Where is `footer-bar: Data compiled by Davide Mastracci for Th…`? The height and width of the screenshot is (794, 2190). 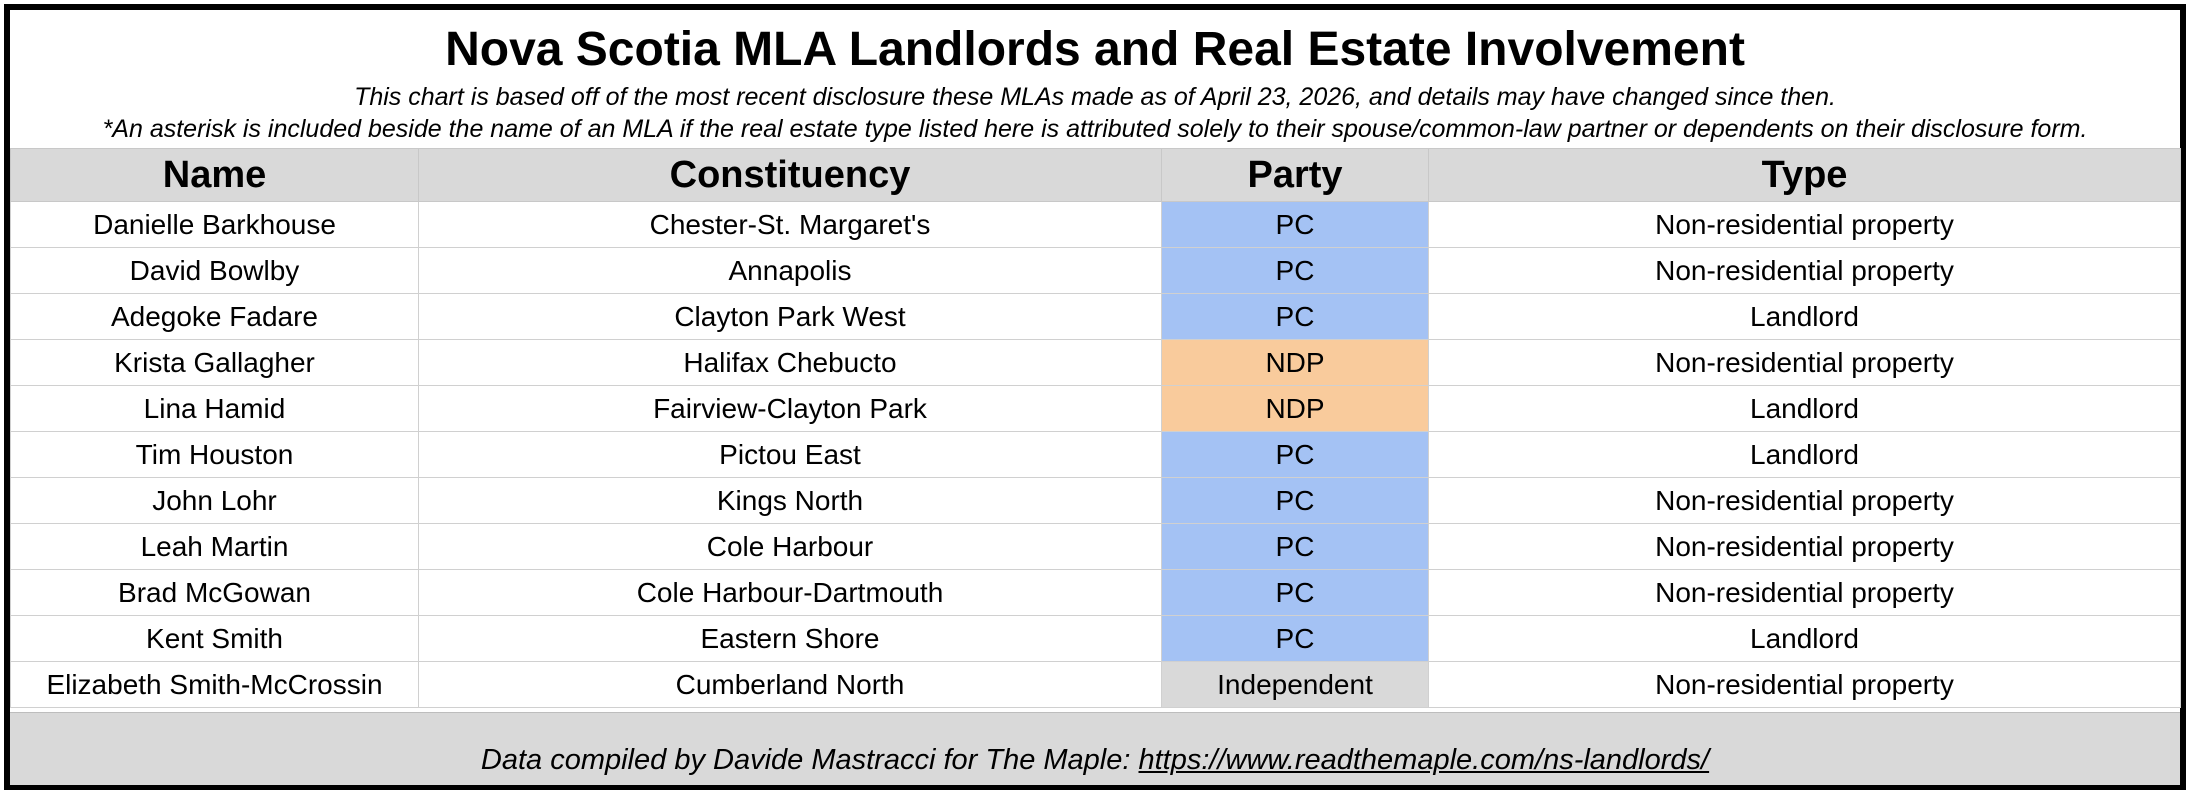
footer-bar: Data compiled by Davide Mastracci for Th… is located at coordinates (1095, 748).